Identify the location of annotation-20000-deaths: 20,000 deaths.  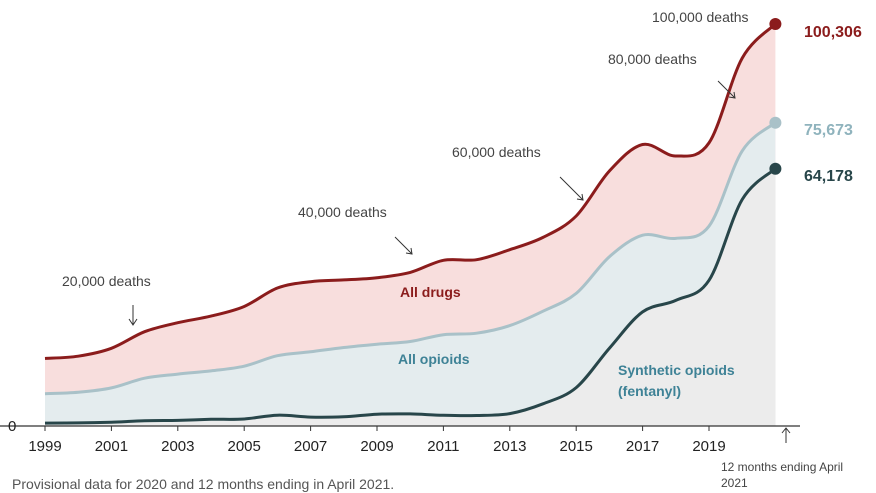
(106, 281).